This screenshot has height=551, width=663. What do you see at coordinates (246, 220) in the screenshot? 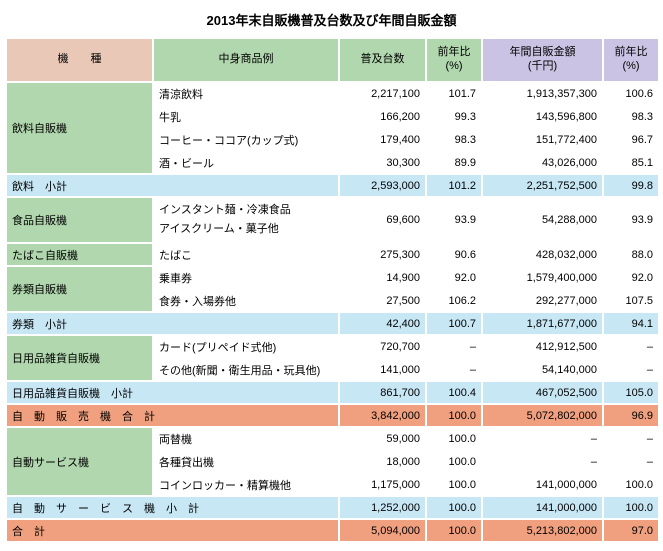
I see `product-cell: インスタント麺・冷凍食品 アイスクリーム・菓子他` at bounding box center [246, 220].